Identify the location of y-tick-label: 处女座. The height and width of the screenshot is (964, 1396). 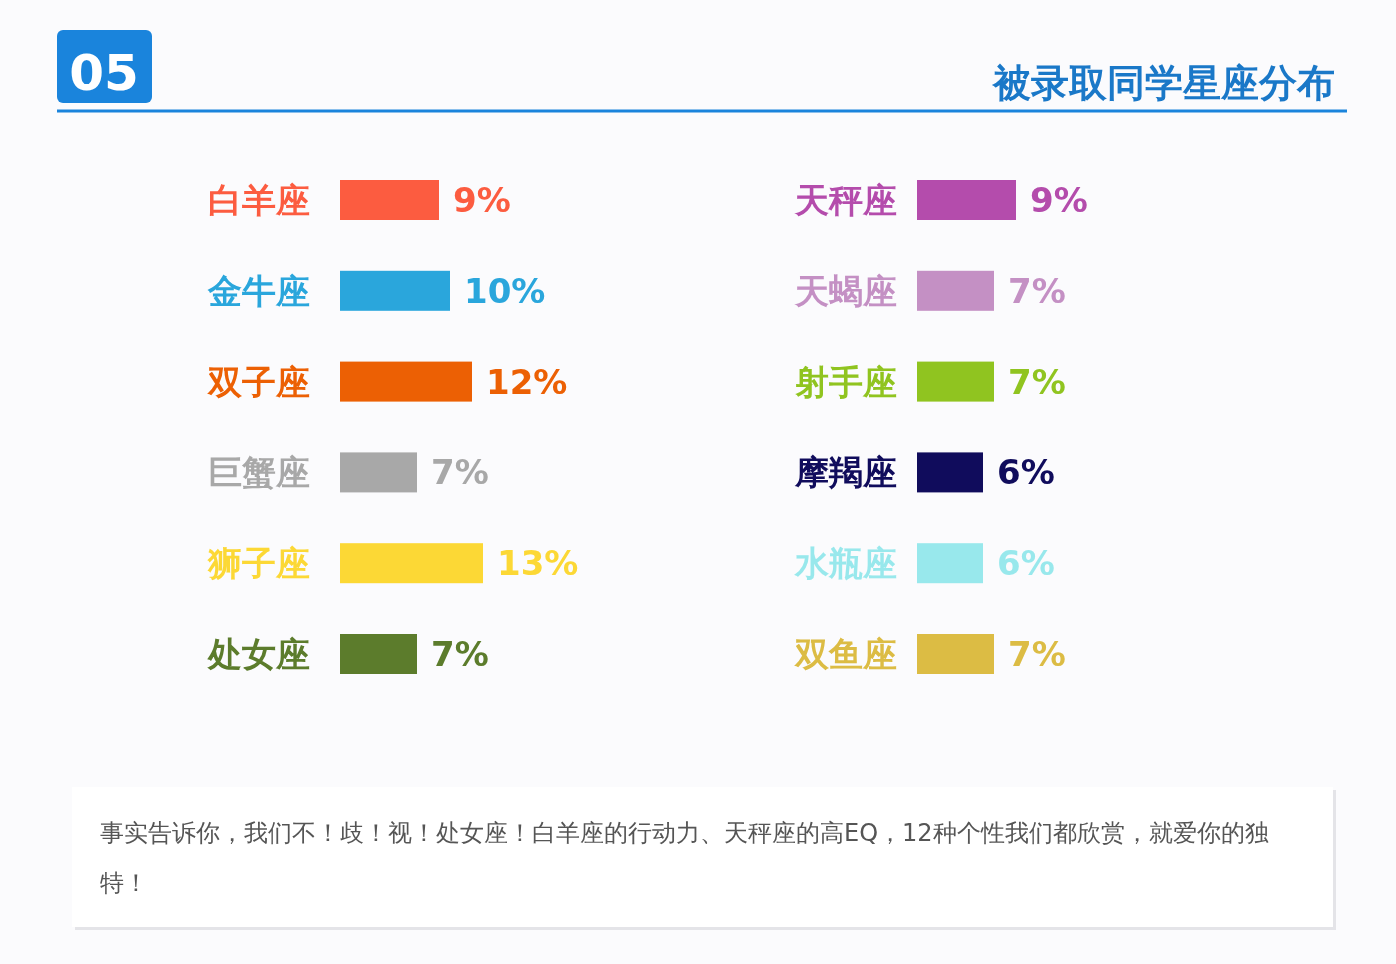
(258, 654).